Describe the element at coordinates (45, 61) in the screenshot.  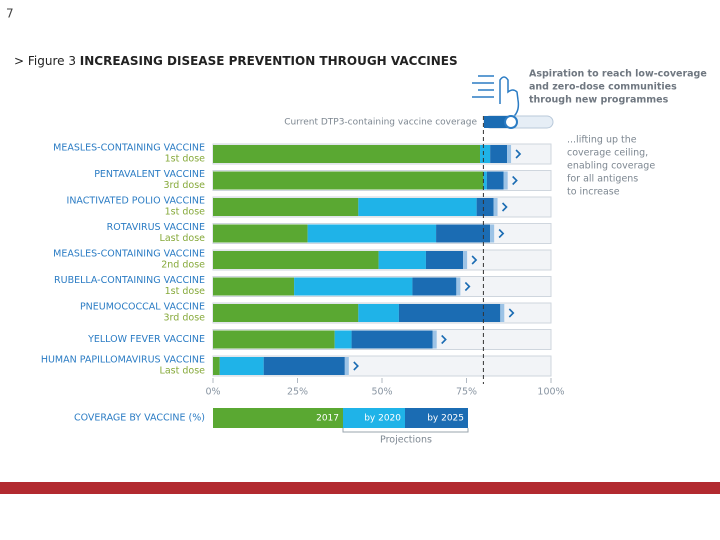
I see `title-prefix: > Figure 3` at that location.